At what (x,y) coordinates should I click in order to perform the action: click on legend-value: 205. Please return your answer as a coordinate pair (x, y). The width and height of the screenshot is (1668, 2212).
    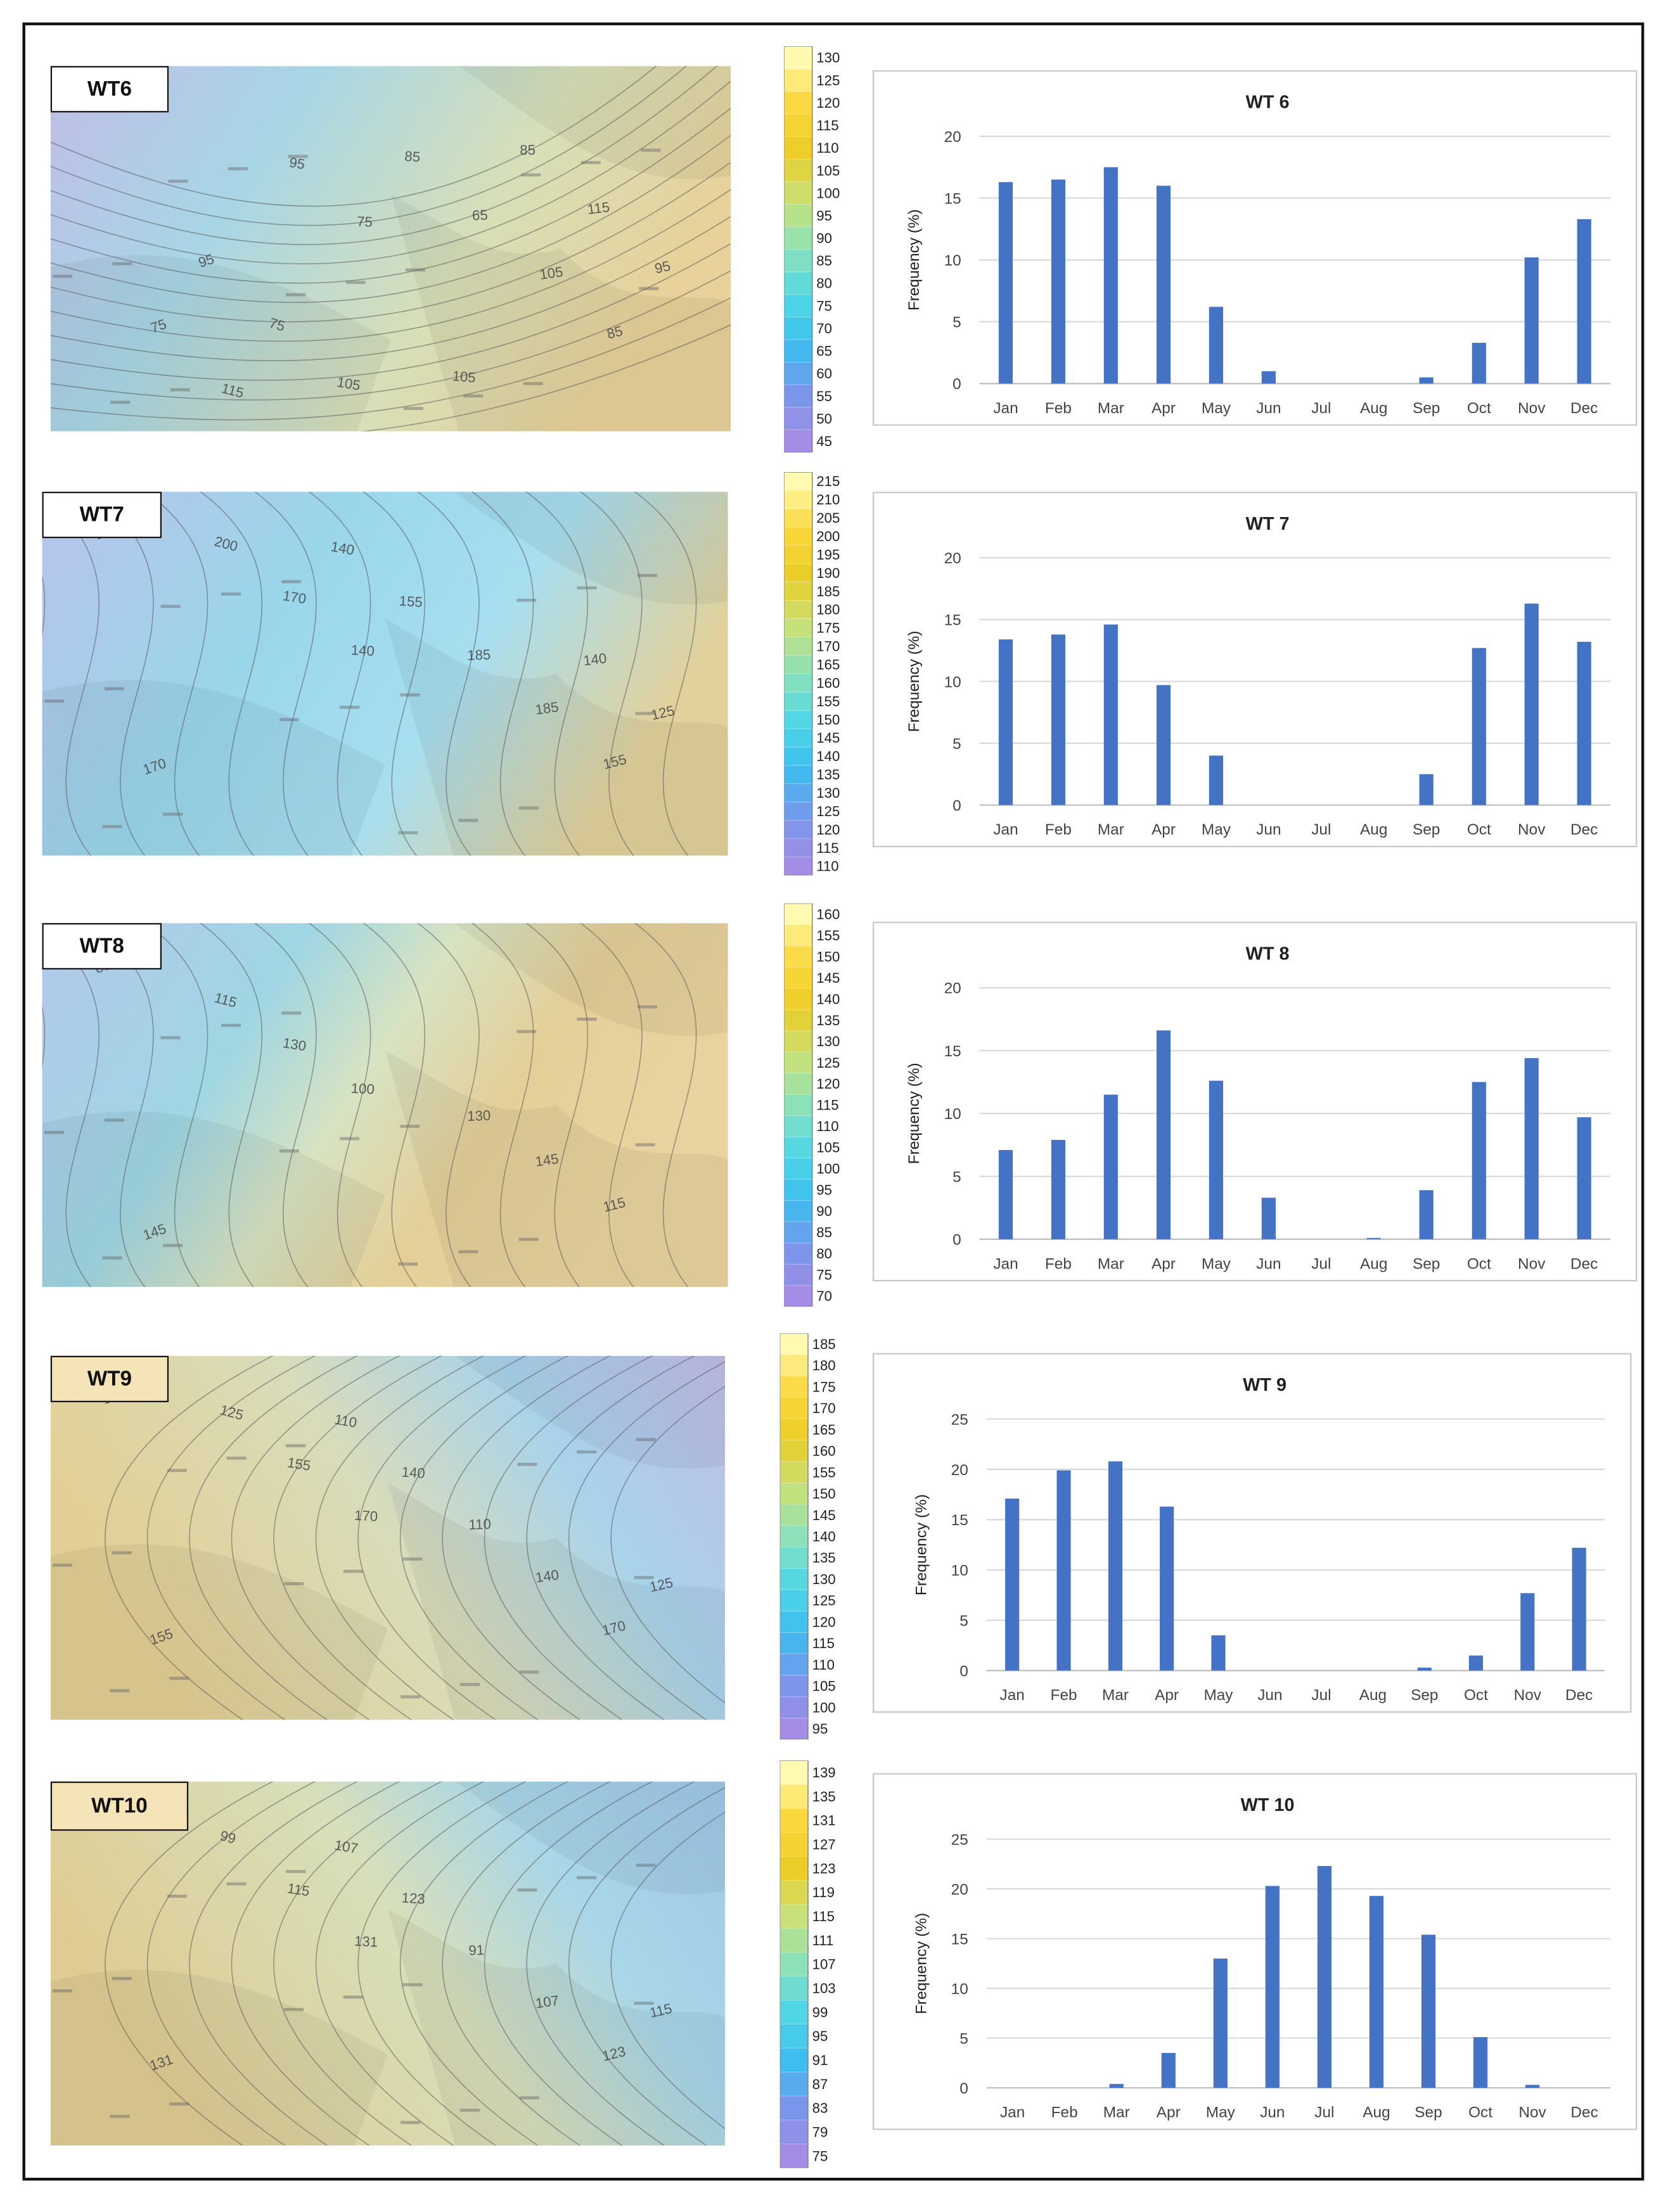
    Looking at the image, I should click on (828, 518).